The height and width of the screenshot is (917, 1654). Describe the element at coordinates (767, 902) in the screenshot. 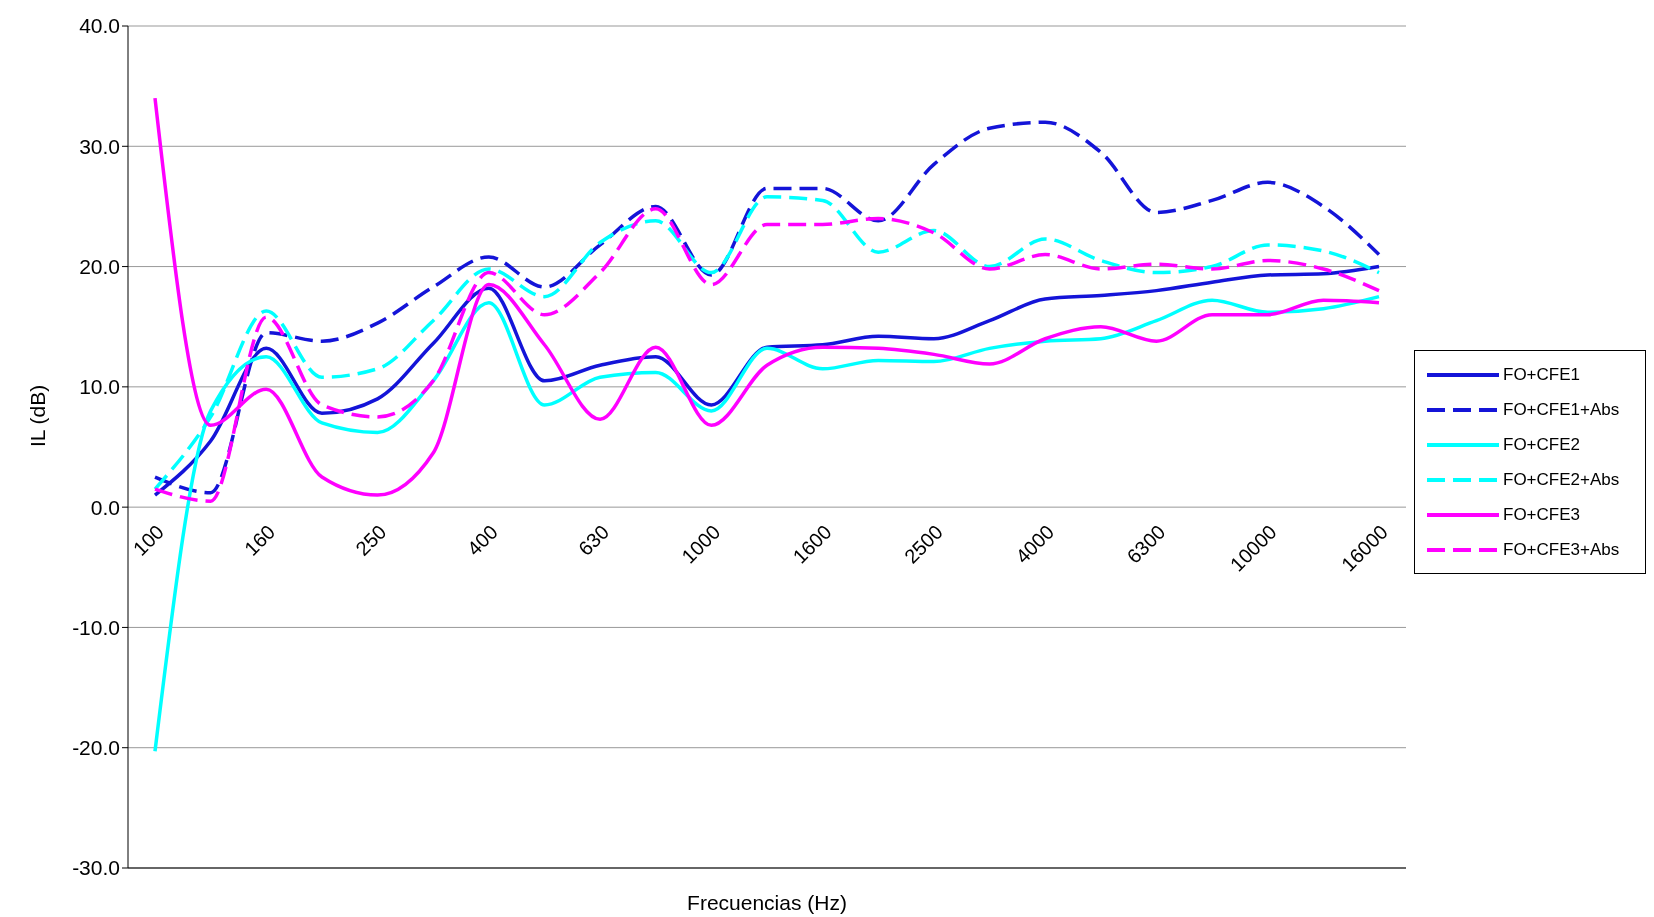

I see `x-axis-title: Frecuencias (Hz)` at that location.